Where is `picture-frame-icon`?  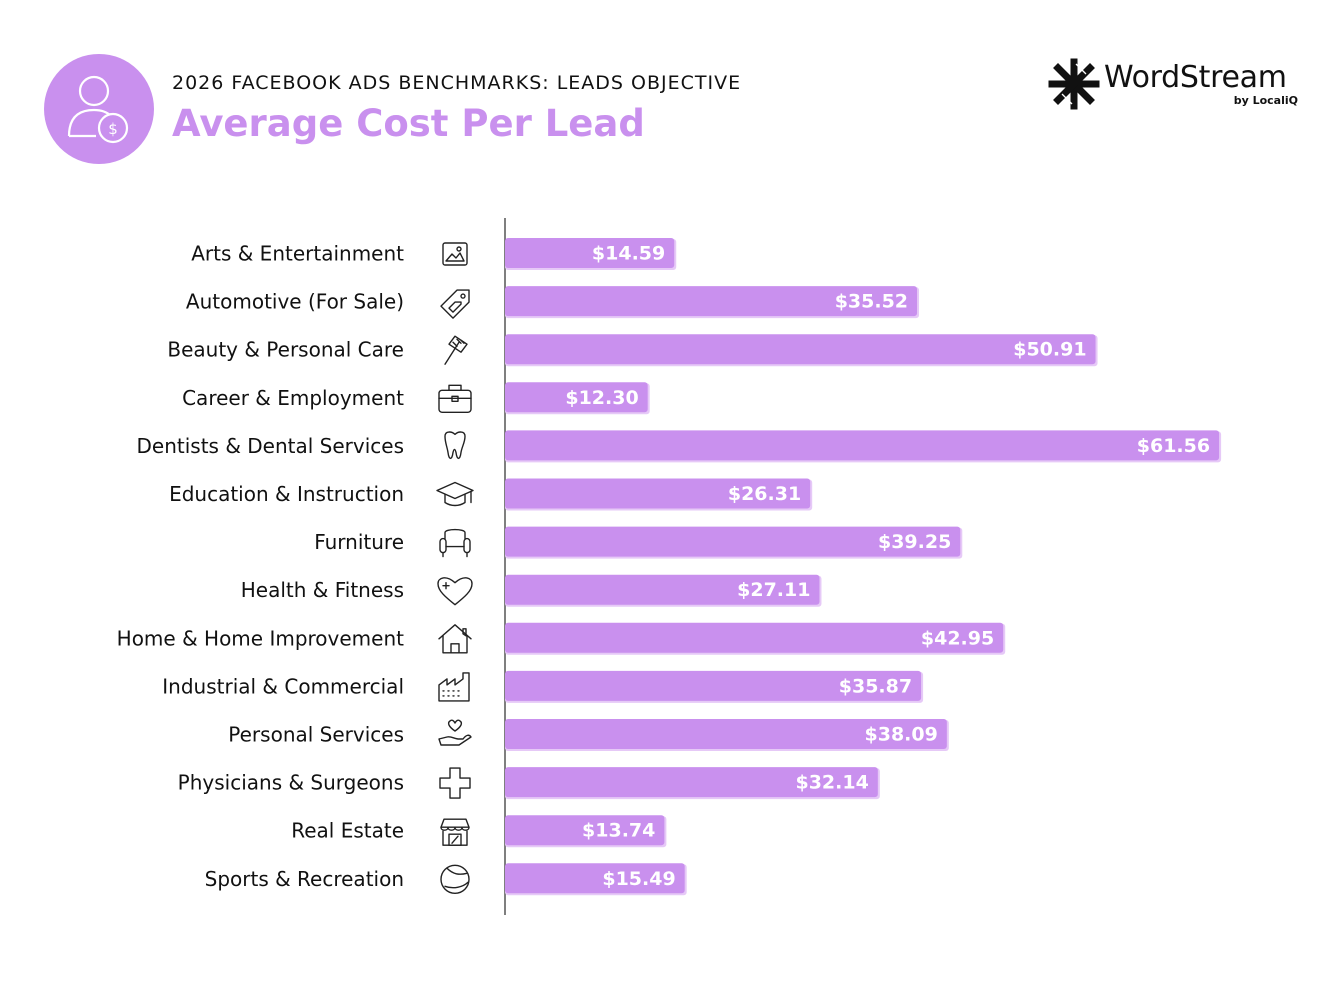
picture-frame-icon is located at coordinates (455, 254).